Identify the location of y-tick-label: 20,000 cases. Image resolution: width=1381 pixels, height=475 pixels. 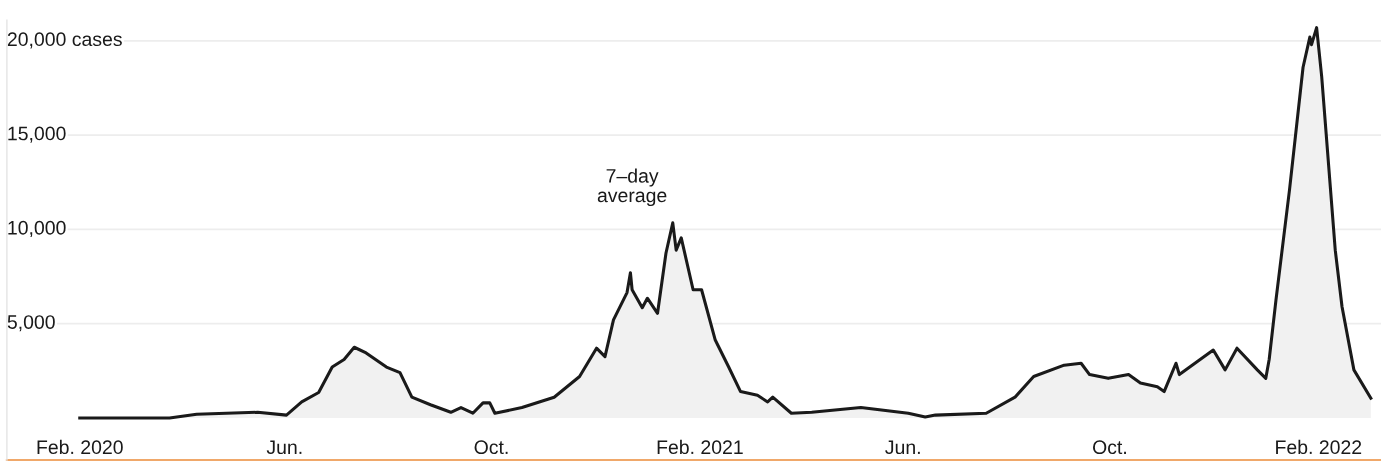
(64, 40).